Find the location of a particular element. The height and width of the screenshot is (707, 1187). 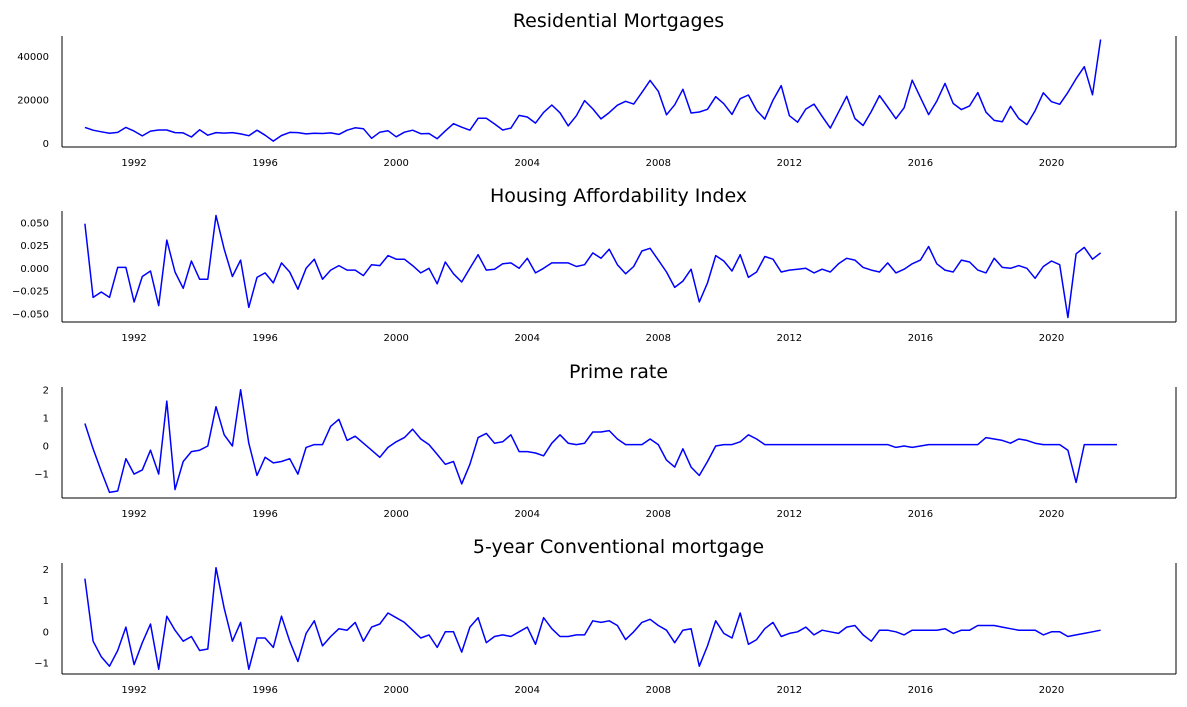

y-tick-label: 0.025 is located at coordinates (34, 246).